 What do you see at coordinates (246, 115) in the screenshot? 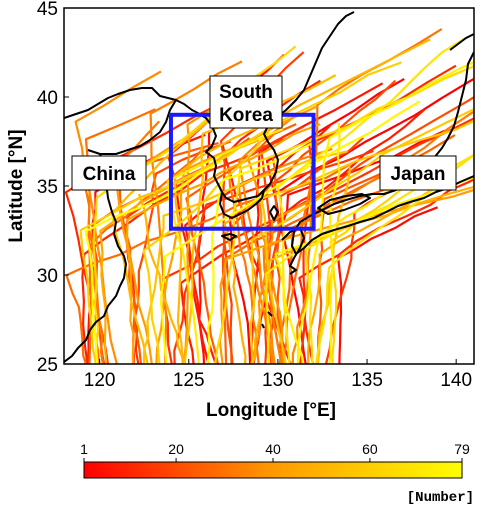
I see `south-korea-label-line2: Korea` at bounding box center [246, 115].